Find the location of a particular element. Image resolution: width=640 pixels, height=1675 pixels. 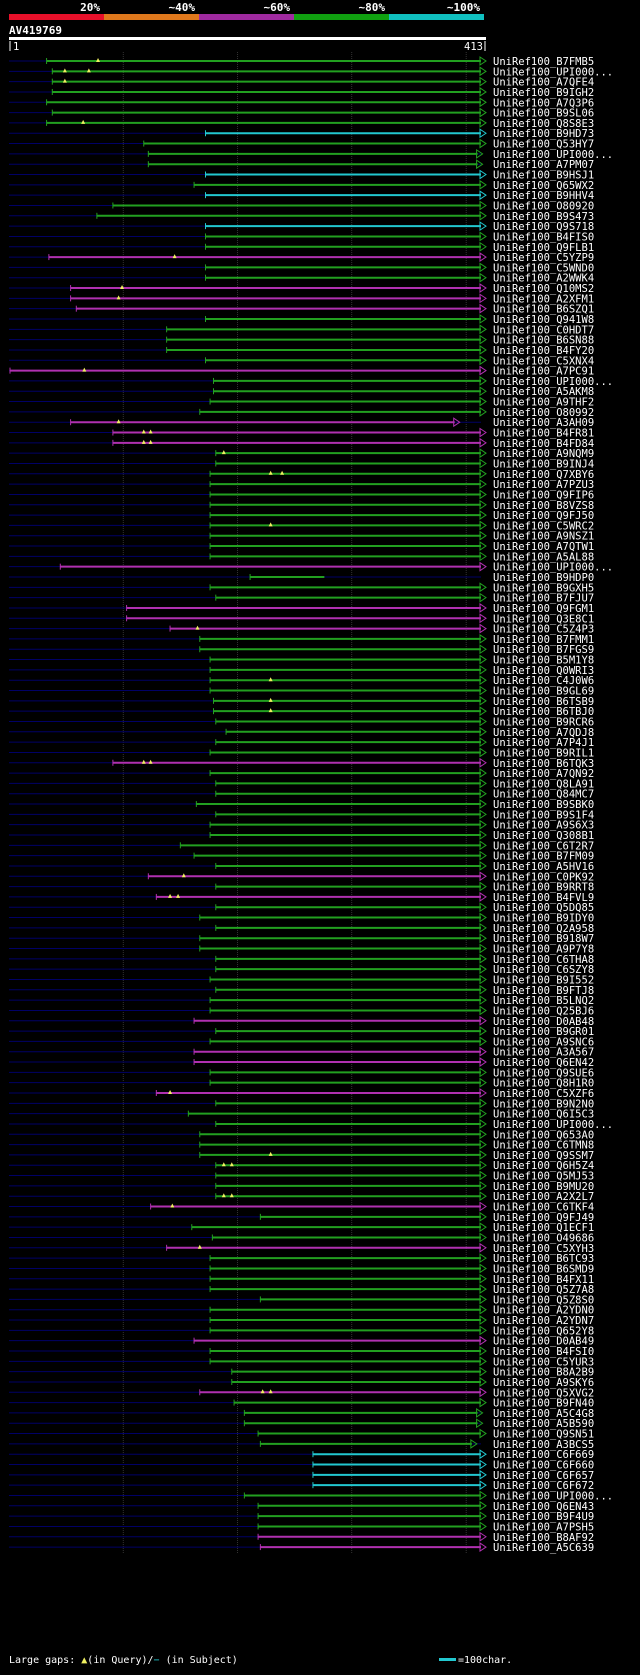

hit-row: UniRef100_B4FD84 is located at coordinates (301, 444).